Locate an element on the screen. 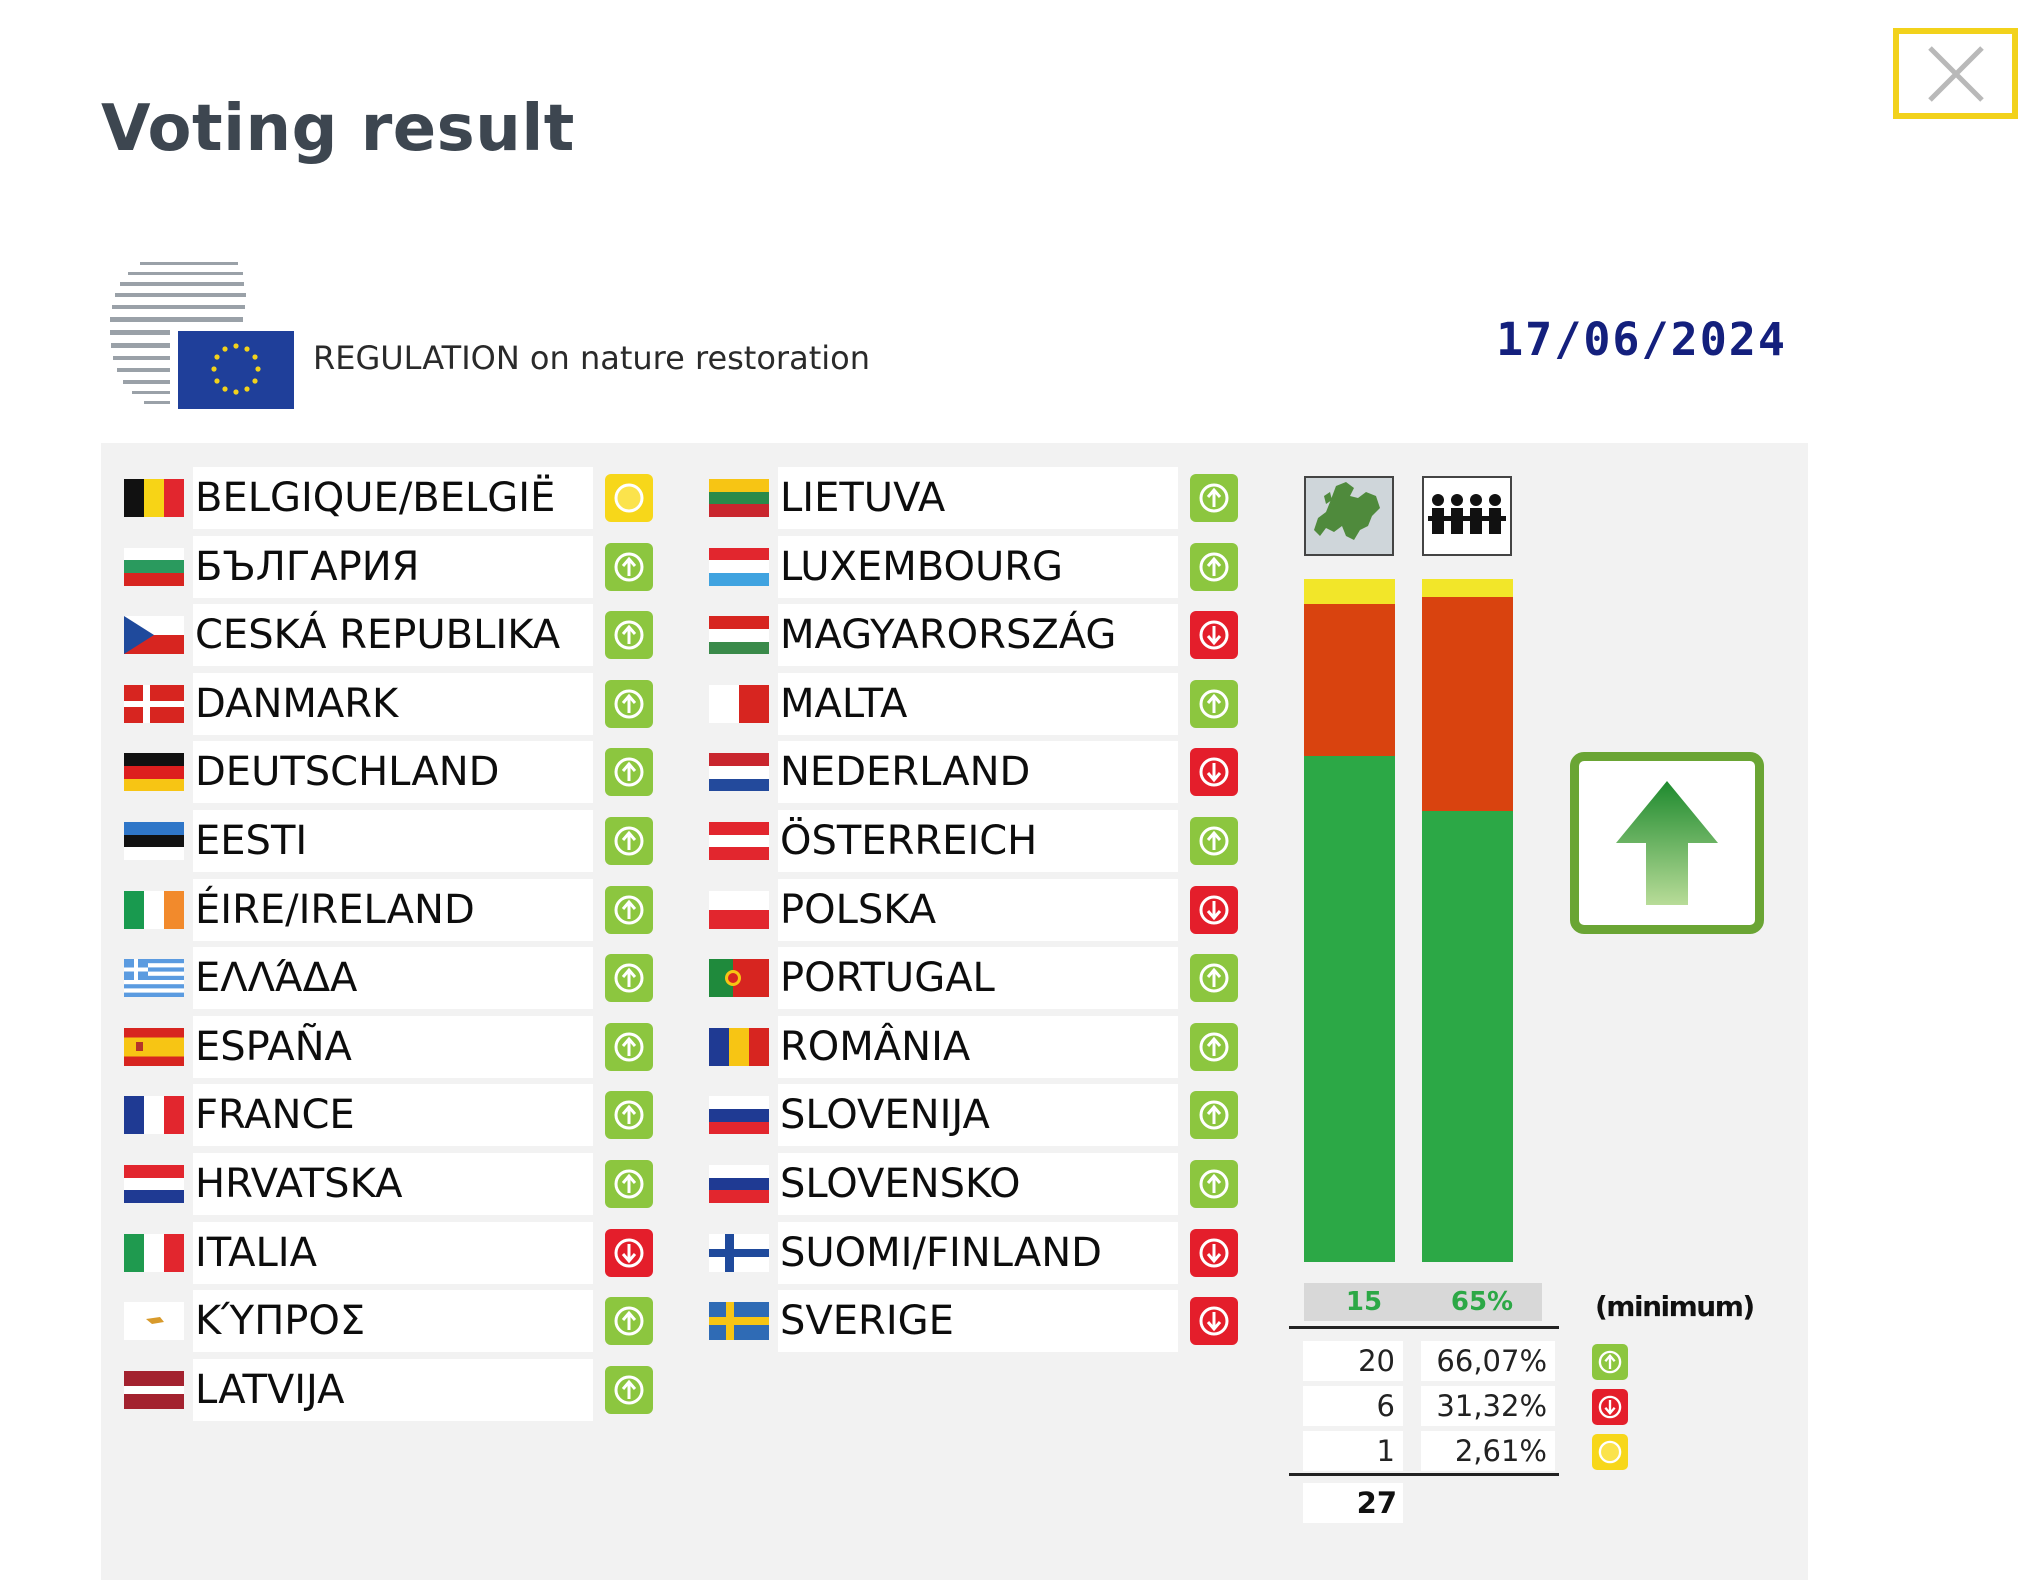 This screenshot has height=1580, width=2030. country-name: SUOMI/FINLAND is located at coordinates (941, 1252).